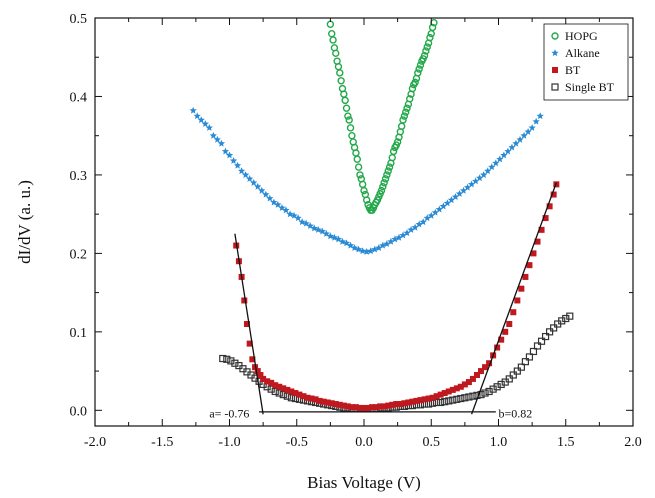 The height and width of the screenshot is (498, 655). I want to click on y-tick-label: 0.1, so click(79, 333).